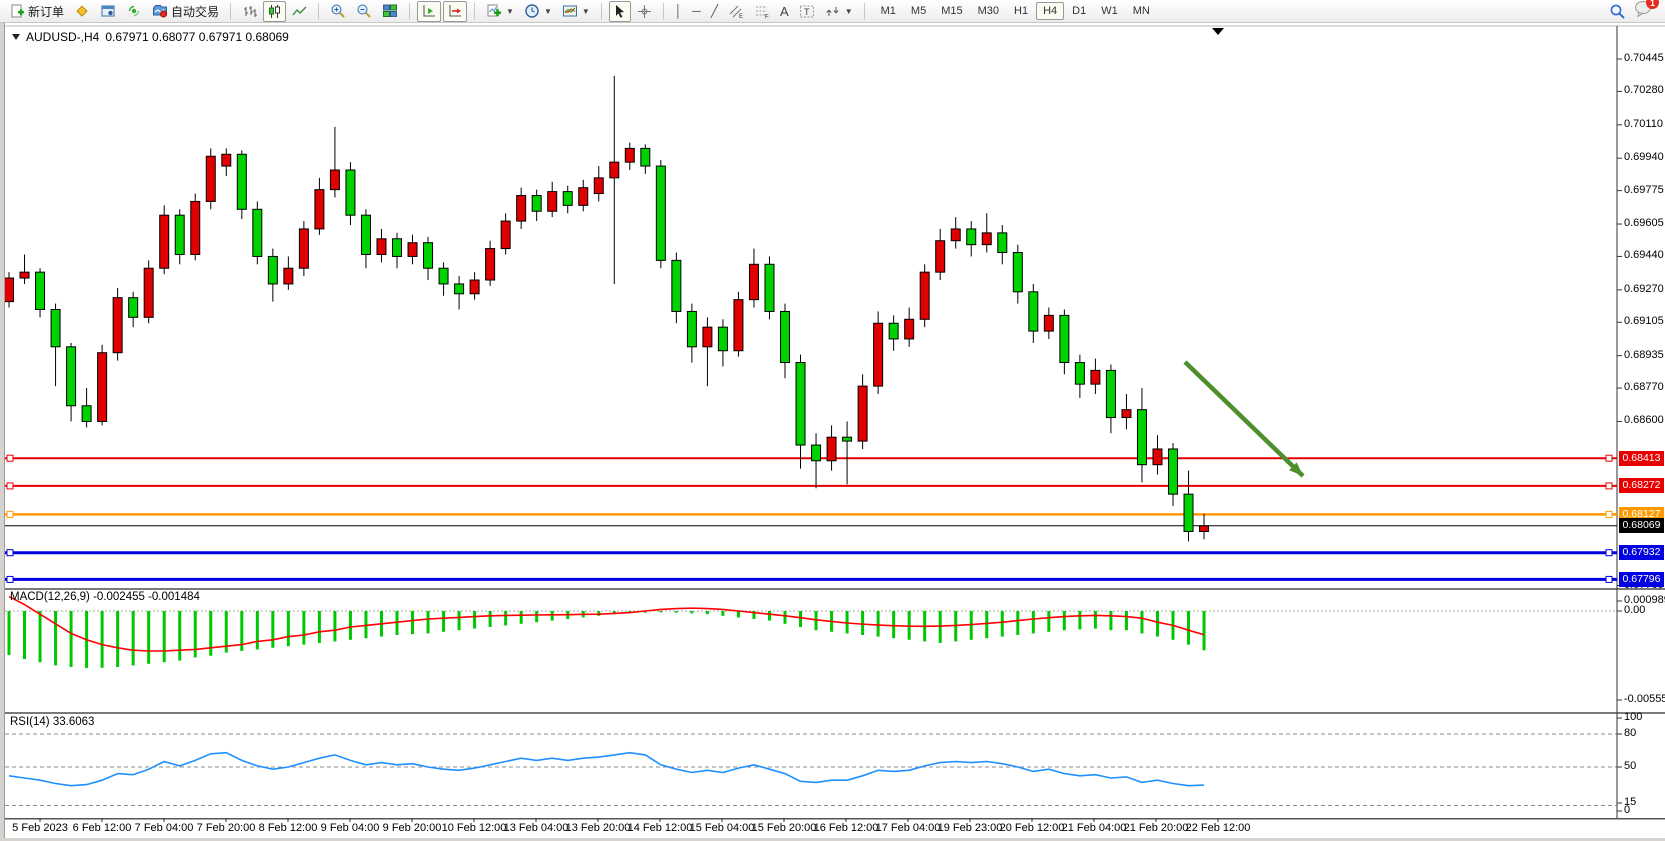  What do you see at coordinates (576, 11) in the screenshot?
I see `templates-button: ▼` at bounding box center [576, 11].